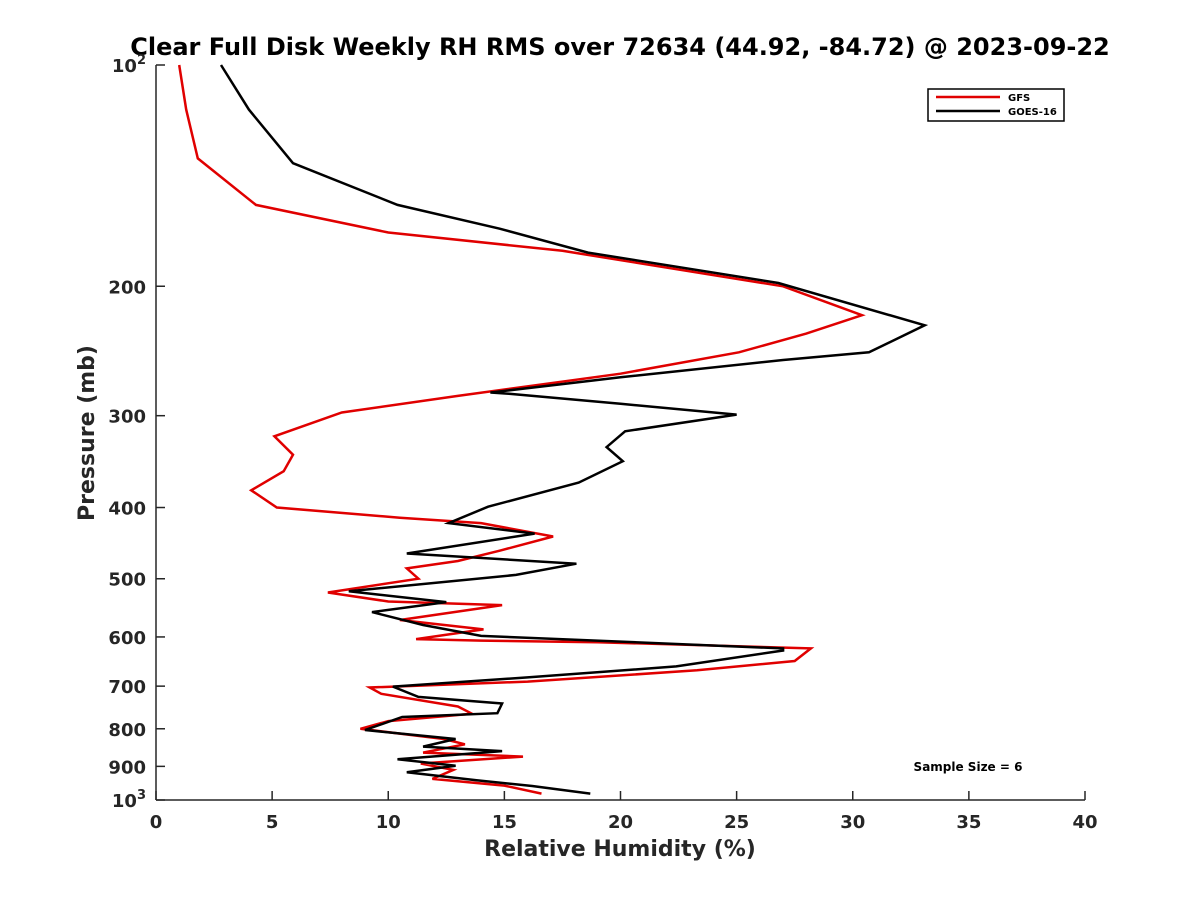 This screenshot has width=1200, height=900. I want to click on x-tick-label: 40, so click(1084, 822).